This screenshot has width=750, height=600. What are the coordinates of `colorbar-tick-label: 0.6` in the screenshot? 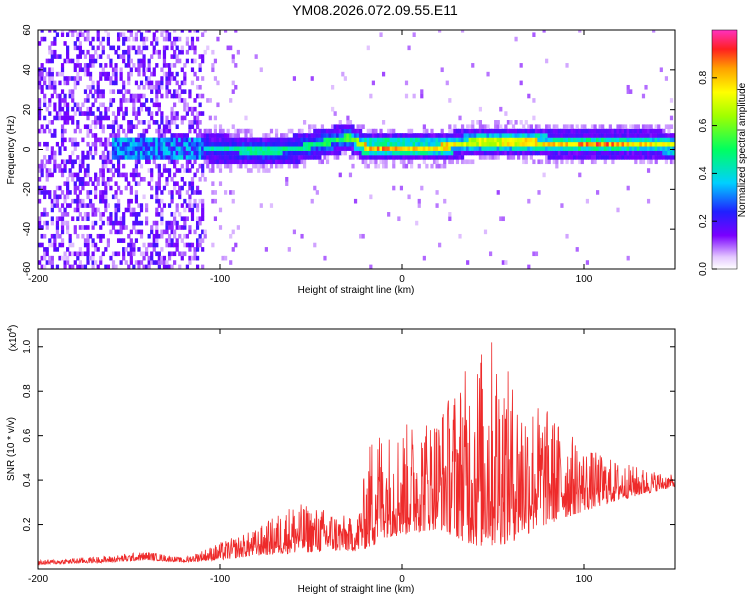 It's located at (703, 125).